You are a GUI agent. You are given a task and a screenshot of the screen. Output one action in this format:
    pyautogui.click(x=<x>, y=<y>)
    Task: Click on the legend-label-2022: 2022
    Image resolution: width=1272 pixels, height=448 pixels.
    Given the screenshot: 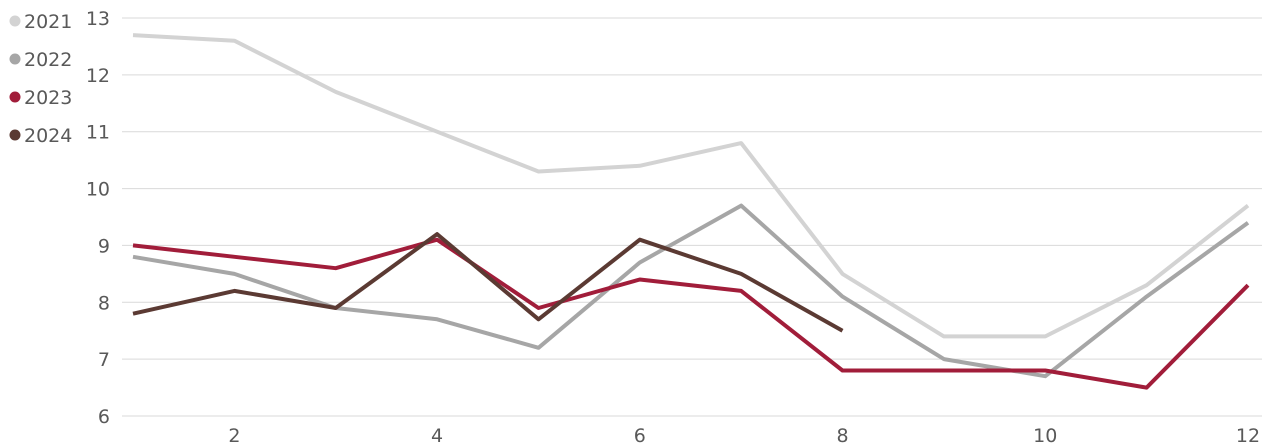 What is the action you would take?
    pyautogui.click(x=48, y=60)
    